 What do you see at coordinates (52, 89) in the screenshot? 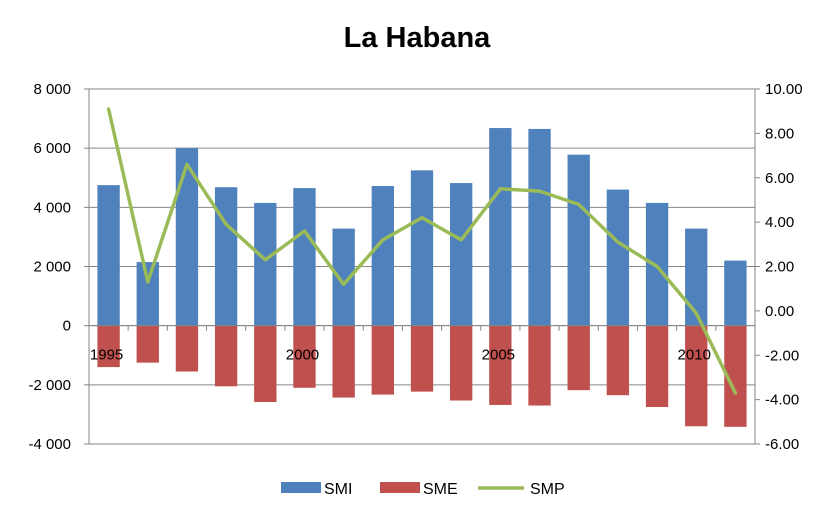
I see `left-axis-tick-label: 8 000` at bounding box center [52, 89].